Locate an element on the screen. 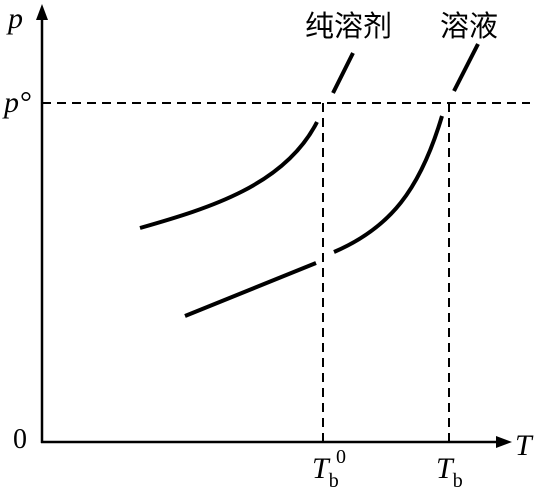 This screenshot has height=498, width=545. y-tick-label: 0 is located at coordinates (20, 439).